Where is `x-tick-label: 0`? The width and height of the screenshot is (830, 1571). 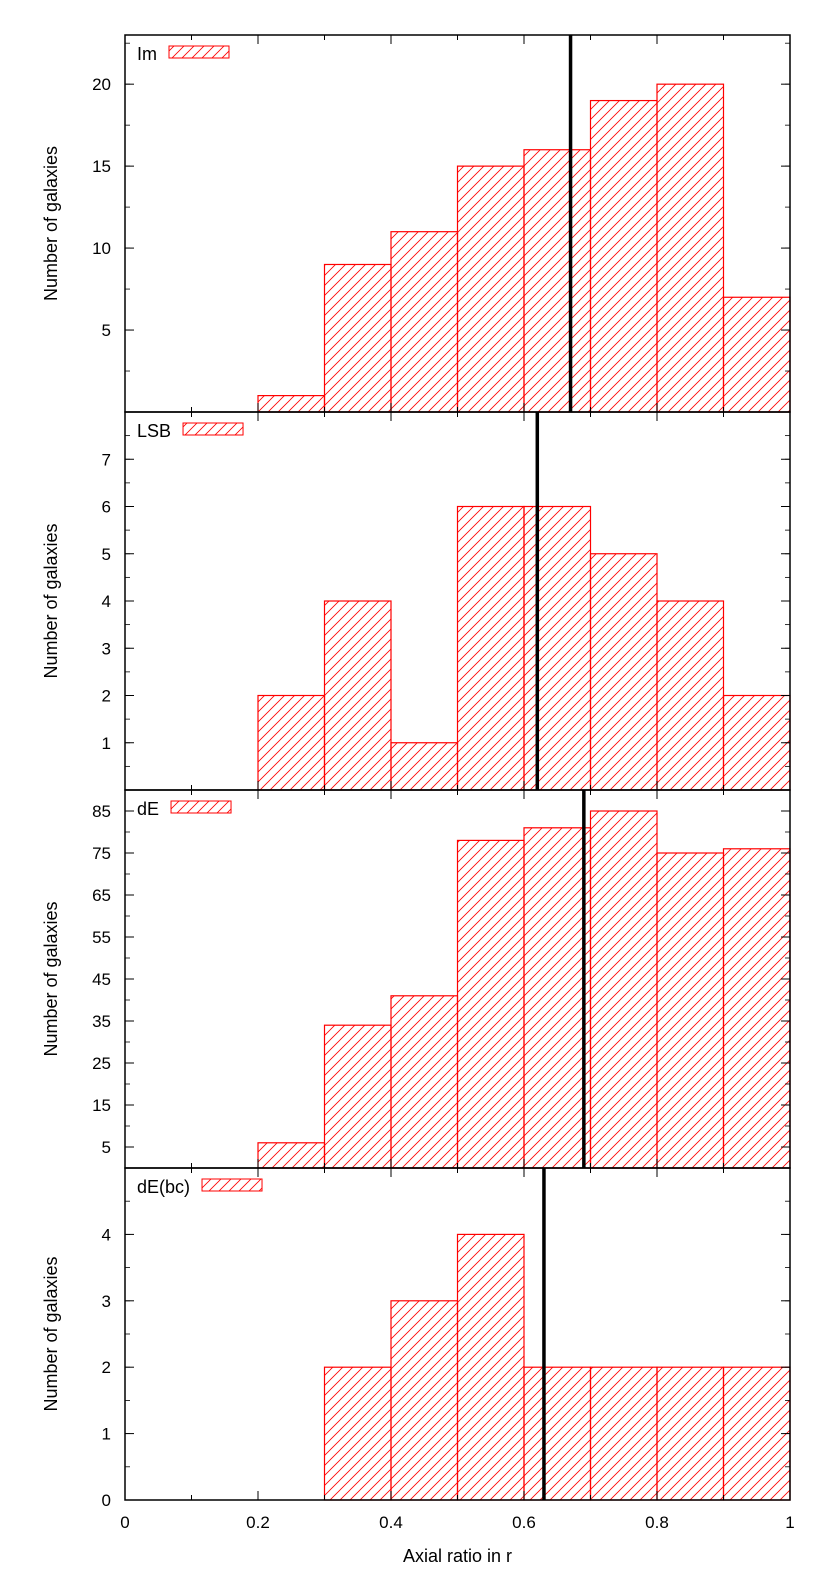 x-tick-label: 0 is located at coordinates (124, 1522).